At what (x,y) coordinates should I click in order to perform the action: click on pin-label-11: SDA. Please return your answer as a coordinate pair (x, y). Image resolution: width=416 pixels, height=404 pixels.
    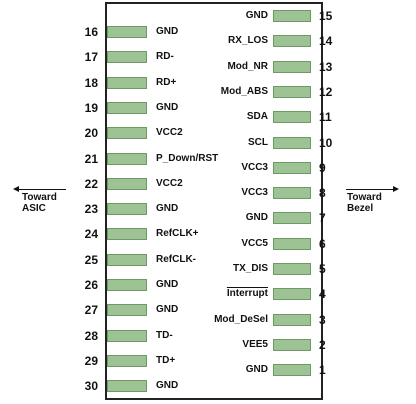
    Looking at the image, I should click on (257, 116).